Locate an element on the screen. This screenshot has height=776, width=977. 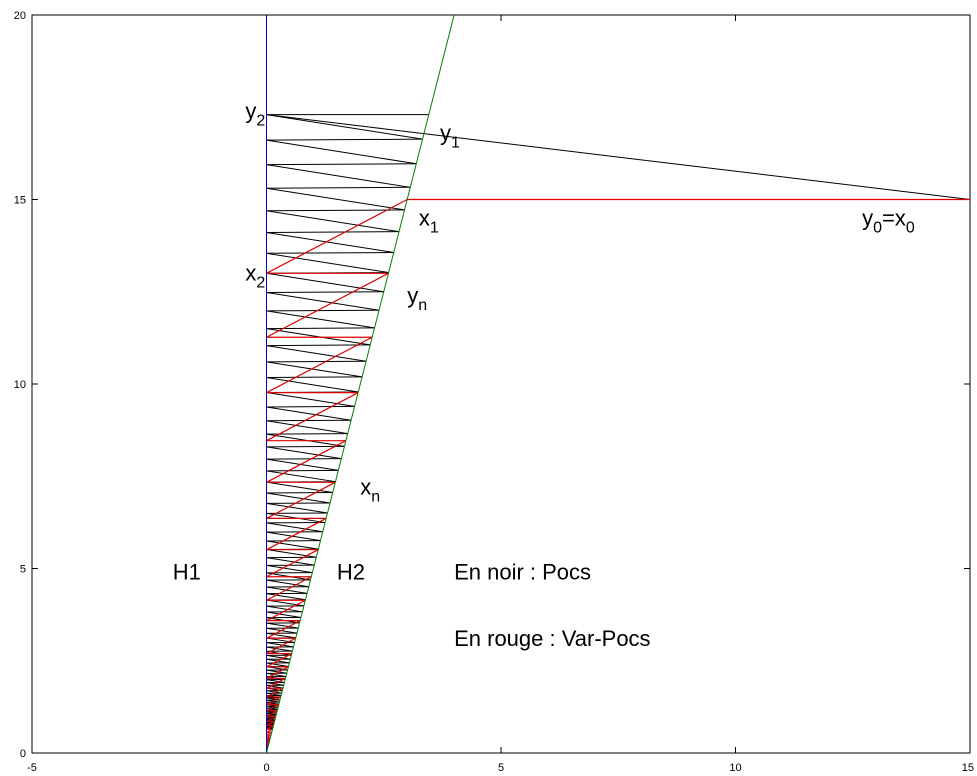
y-tick-label: 0 is located at coordinates (23, 754).